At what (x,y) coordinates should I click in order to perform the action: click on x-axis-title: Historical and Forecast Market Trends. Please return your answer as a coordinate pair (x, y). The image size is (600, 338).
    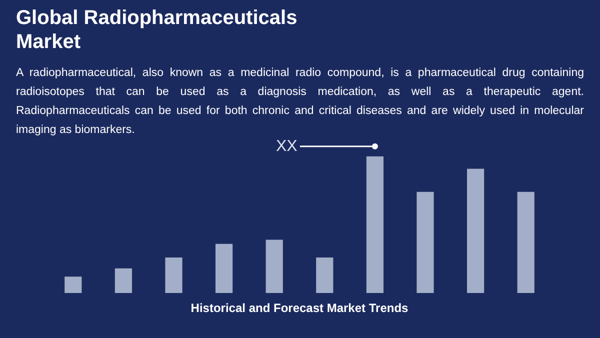
    Looking at the image, I should click on (299, 307).